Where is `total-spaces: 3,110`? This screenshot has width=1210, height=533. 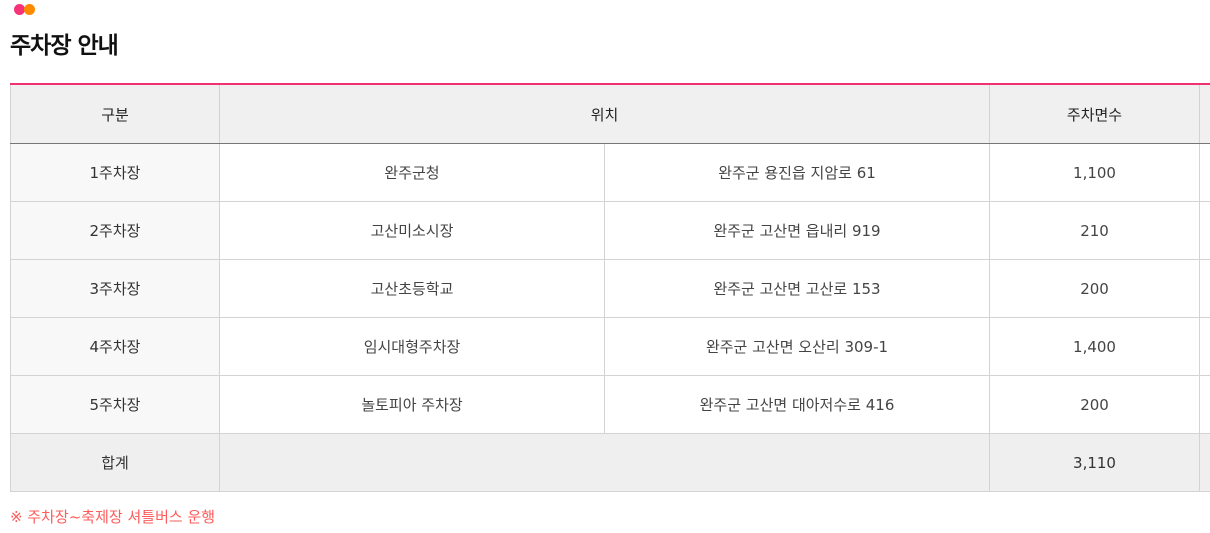
total-spaces: 3,110 is located at coordinates (1095, 462).